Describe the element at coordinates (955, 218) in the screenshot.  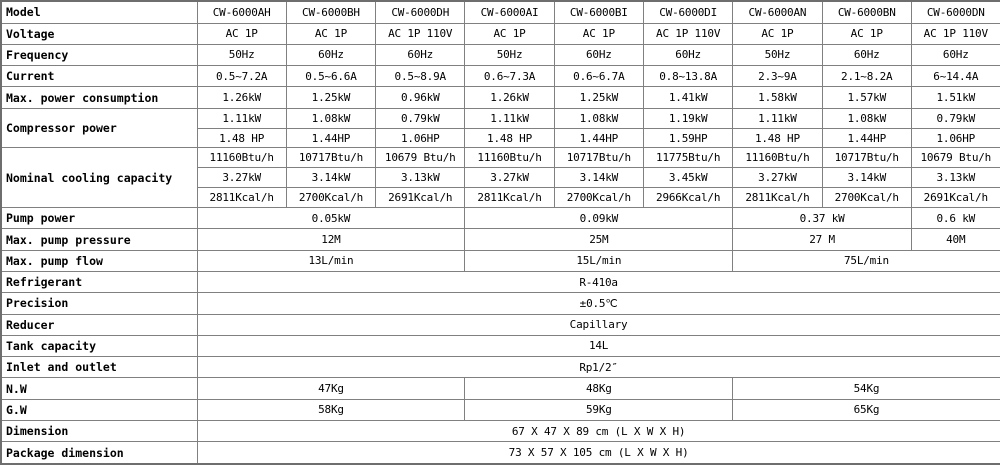
I see `cell-pump_power-3: 0.6 kW` at that location.